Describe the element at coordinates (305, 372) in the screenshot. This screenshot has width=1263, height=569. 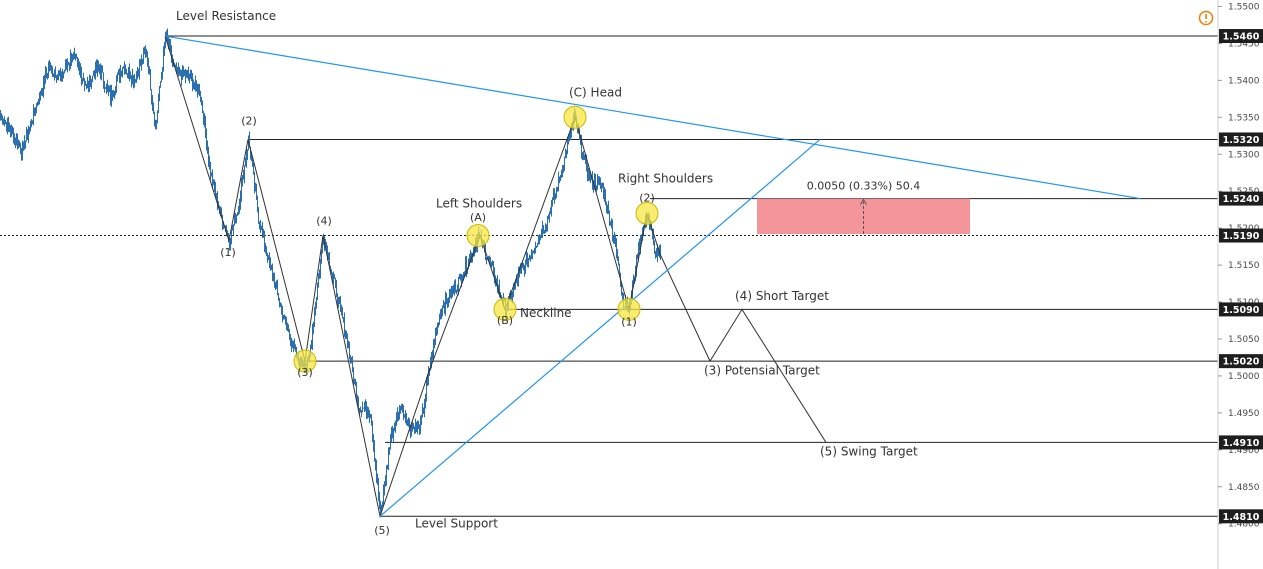
I see `wave-label: (3)` at that location.